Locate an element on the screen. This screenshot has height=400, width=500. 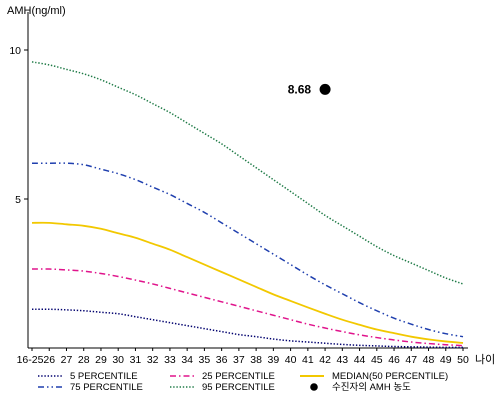
x-tick-label: 39 is located at coordinates (274, 360).